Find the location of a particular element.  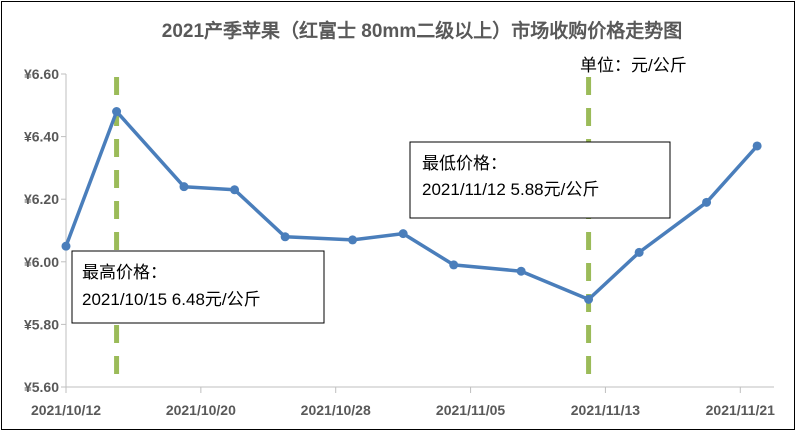

annotation-min-title: 最低价格： is located at coordinates (464, 163).